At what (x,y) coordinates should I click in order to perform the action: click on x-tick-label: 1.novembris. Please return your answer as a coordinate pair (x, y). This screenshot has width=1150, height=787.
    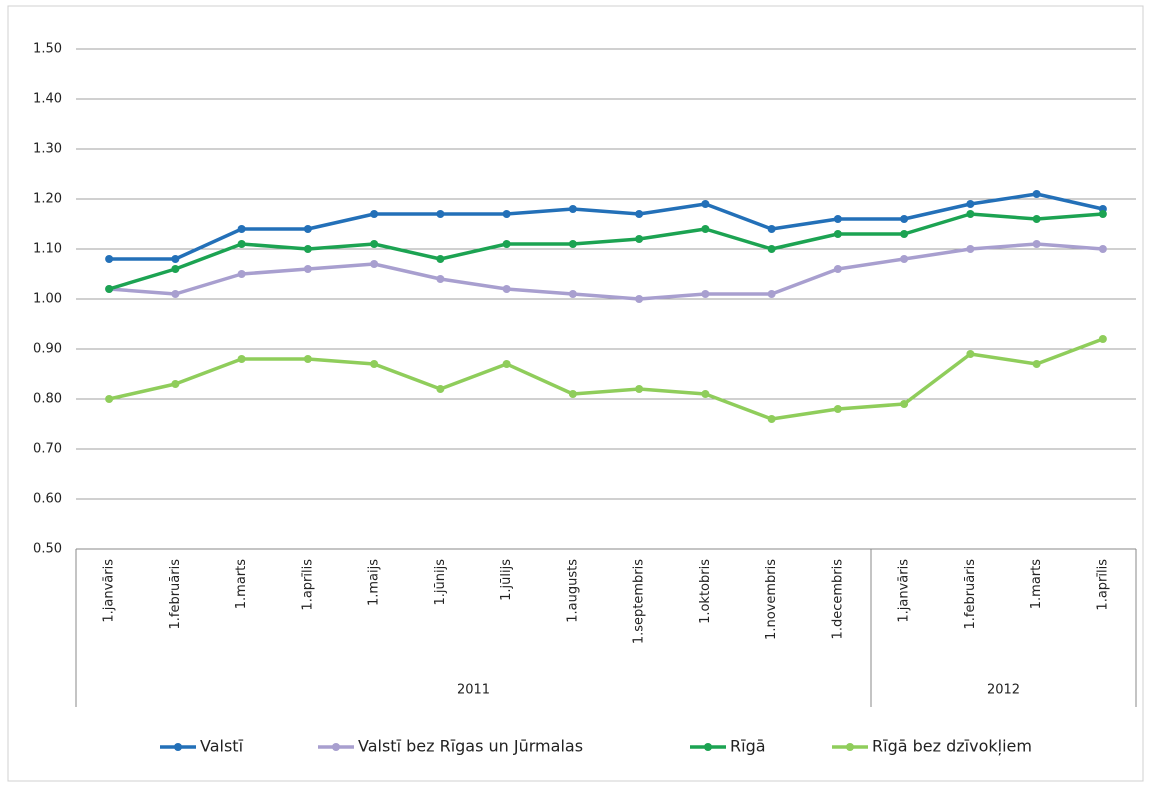
    Looking at the image, I should click on (771, 599).